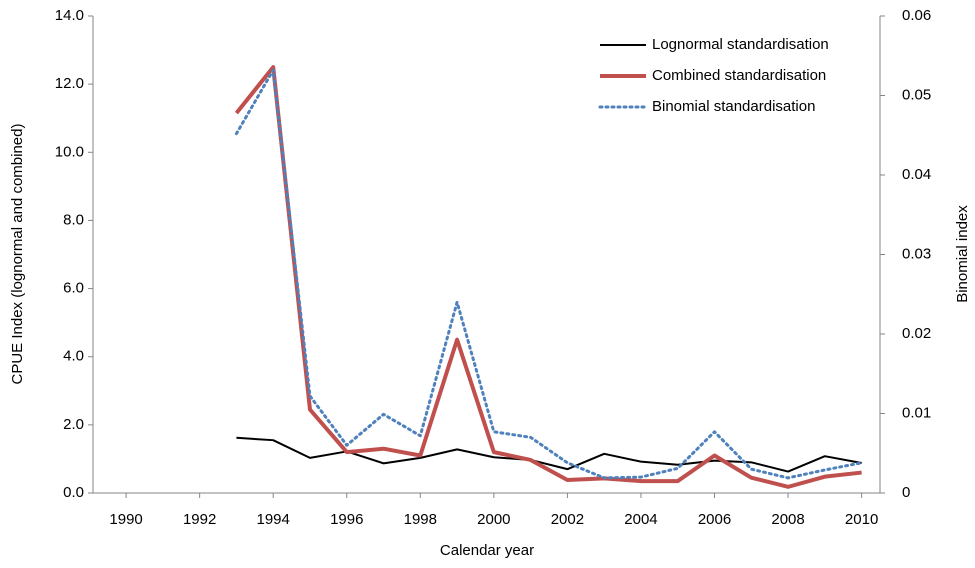 The width and height of the screenshot is (975, 568). What do you see at coordinates (487, 550) in the screenshot?
I see `x-axis-title: Calendar year` at bounding box center [487, 550].